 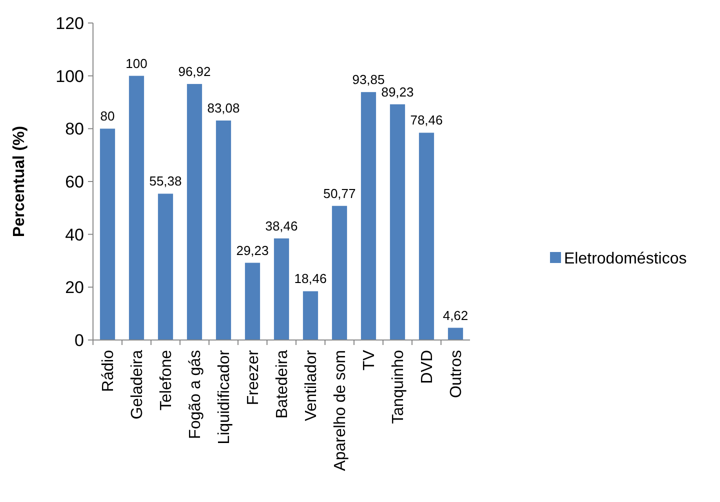 What do you see at coordinates (455, 315) in the screenshot?
I see `data-label: 4,62` at bounding box center [455, 315].